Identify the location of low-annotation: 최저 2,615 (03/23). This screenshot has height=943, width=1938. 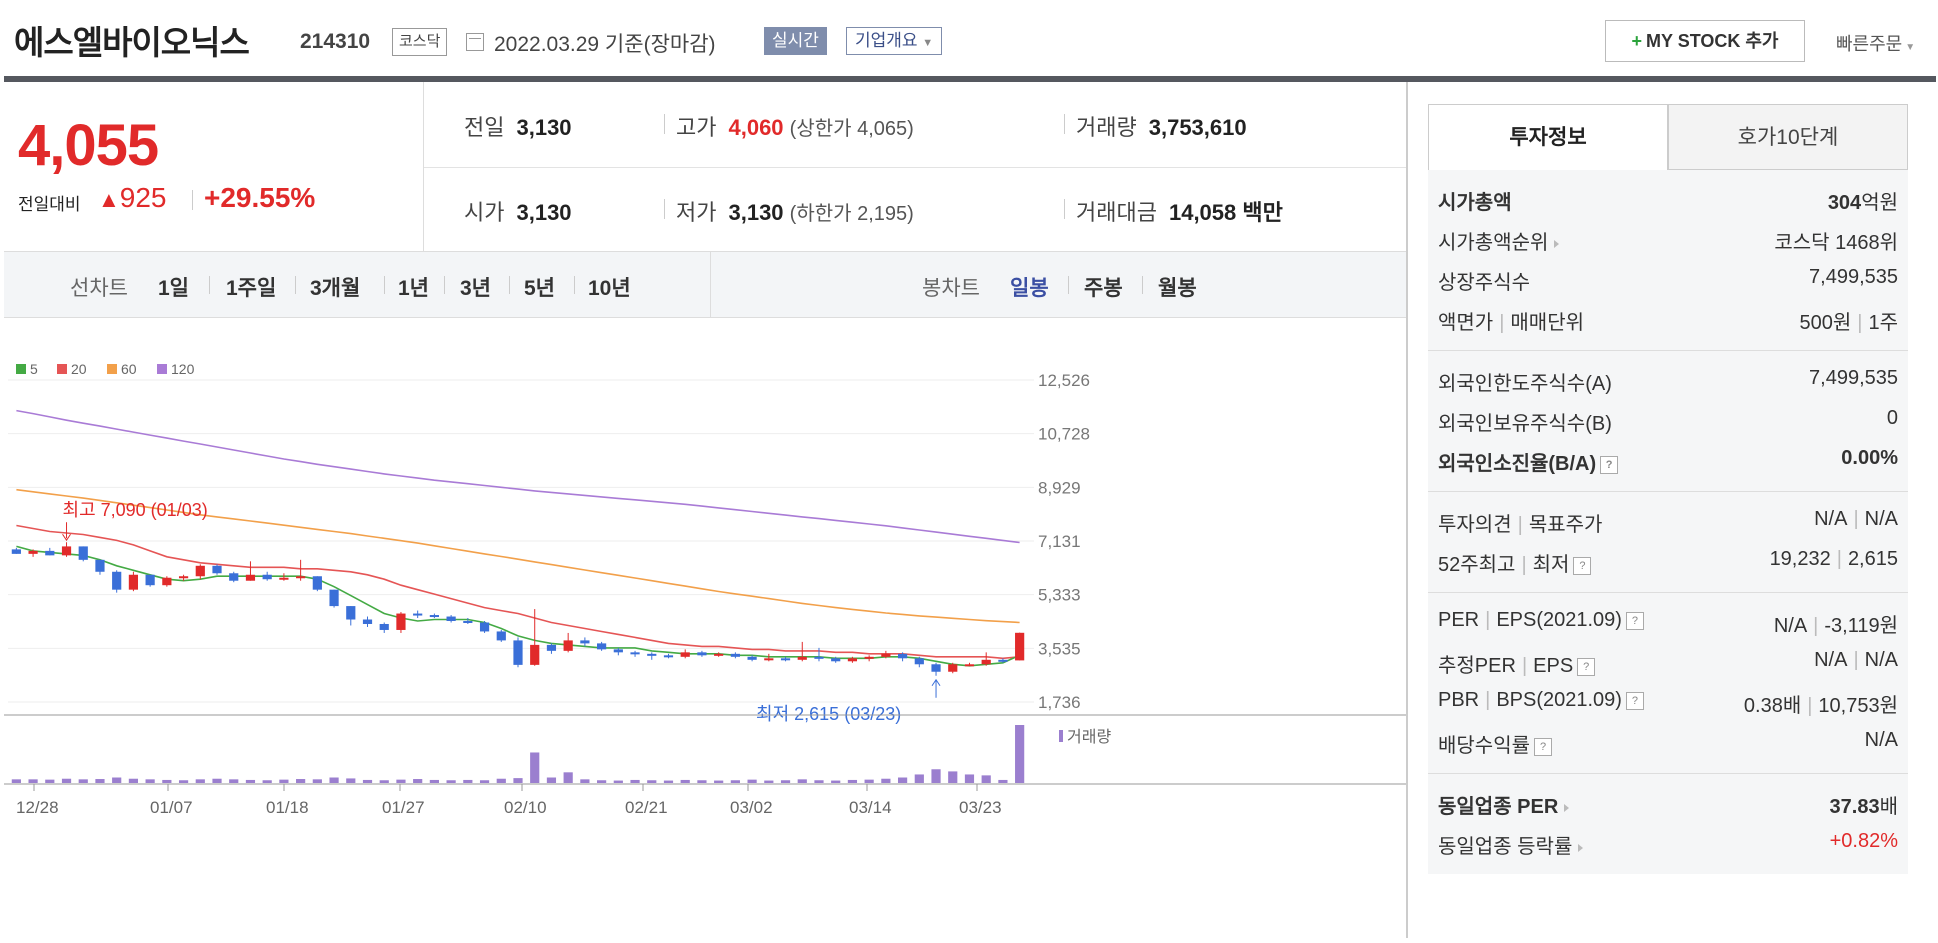
(828, 714).